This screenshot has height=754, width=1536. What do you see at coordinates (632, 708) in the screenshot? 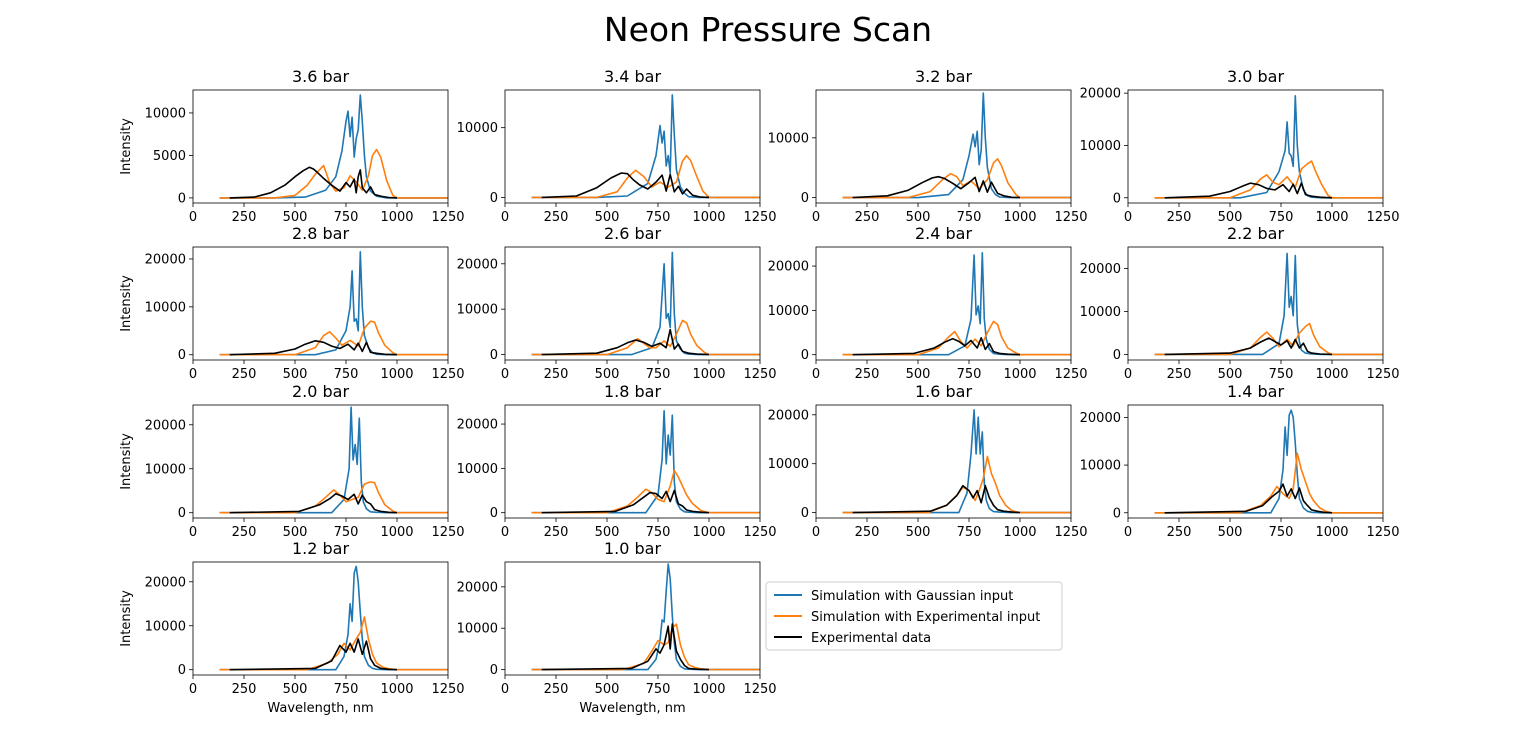
I see `x-axis-label: Wavelength, nm` at bounding box center [632, 708].